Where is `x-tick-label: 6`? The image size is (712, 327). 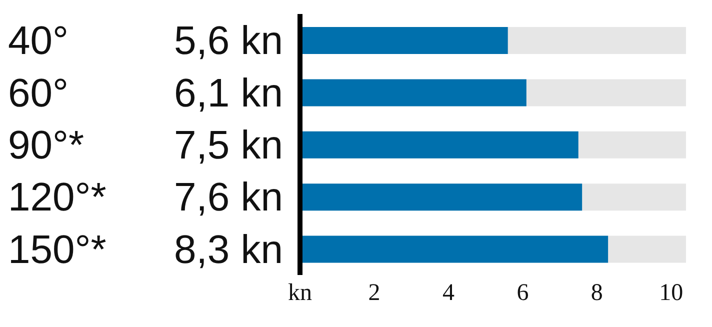
x-tick-label: 6 is located at coordinates (522, 293).